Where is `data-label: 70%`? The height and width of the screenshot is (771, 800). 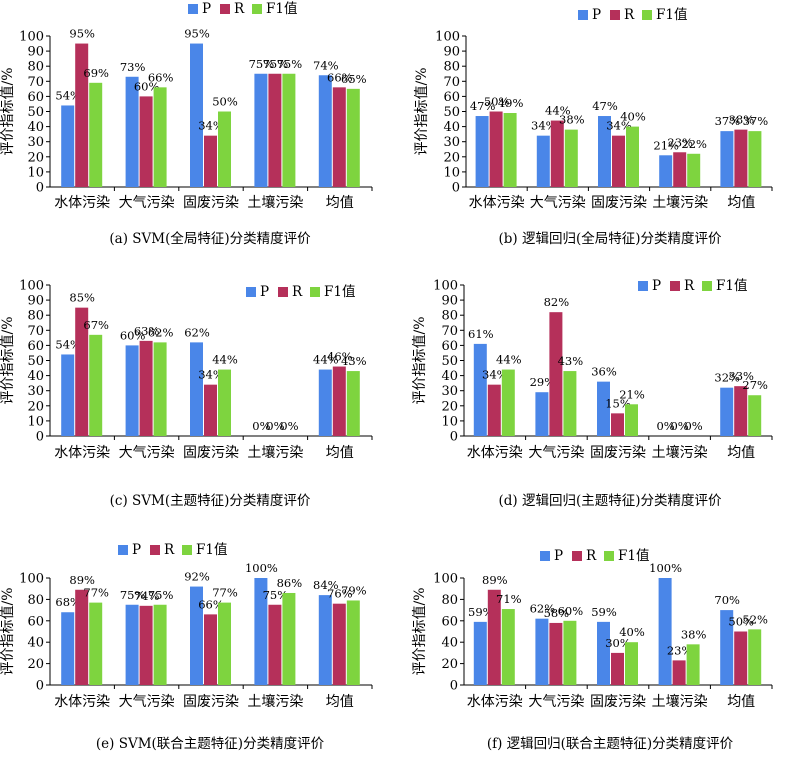 data-label: 70% is located at coordinates (727, 600).